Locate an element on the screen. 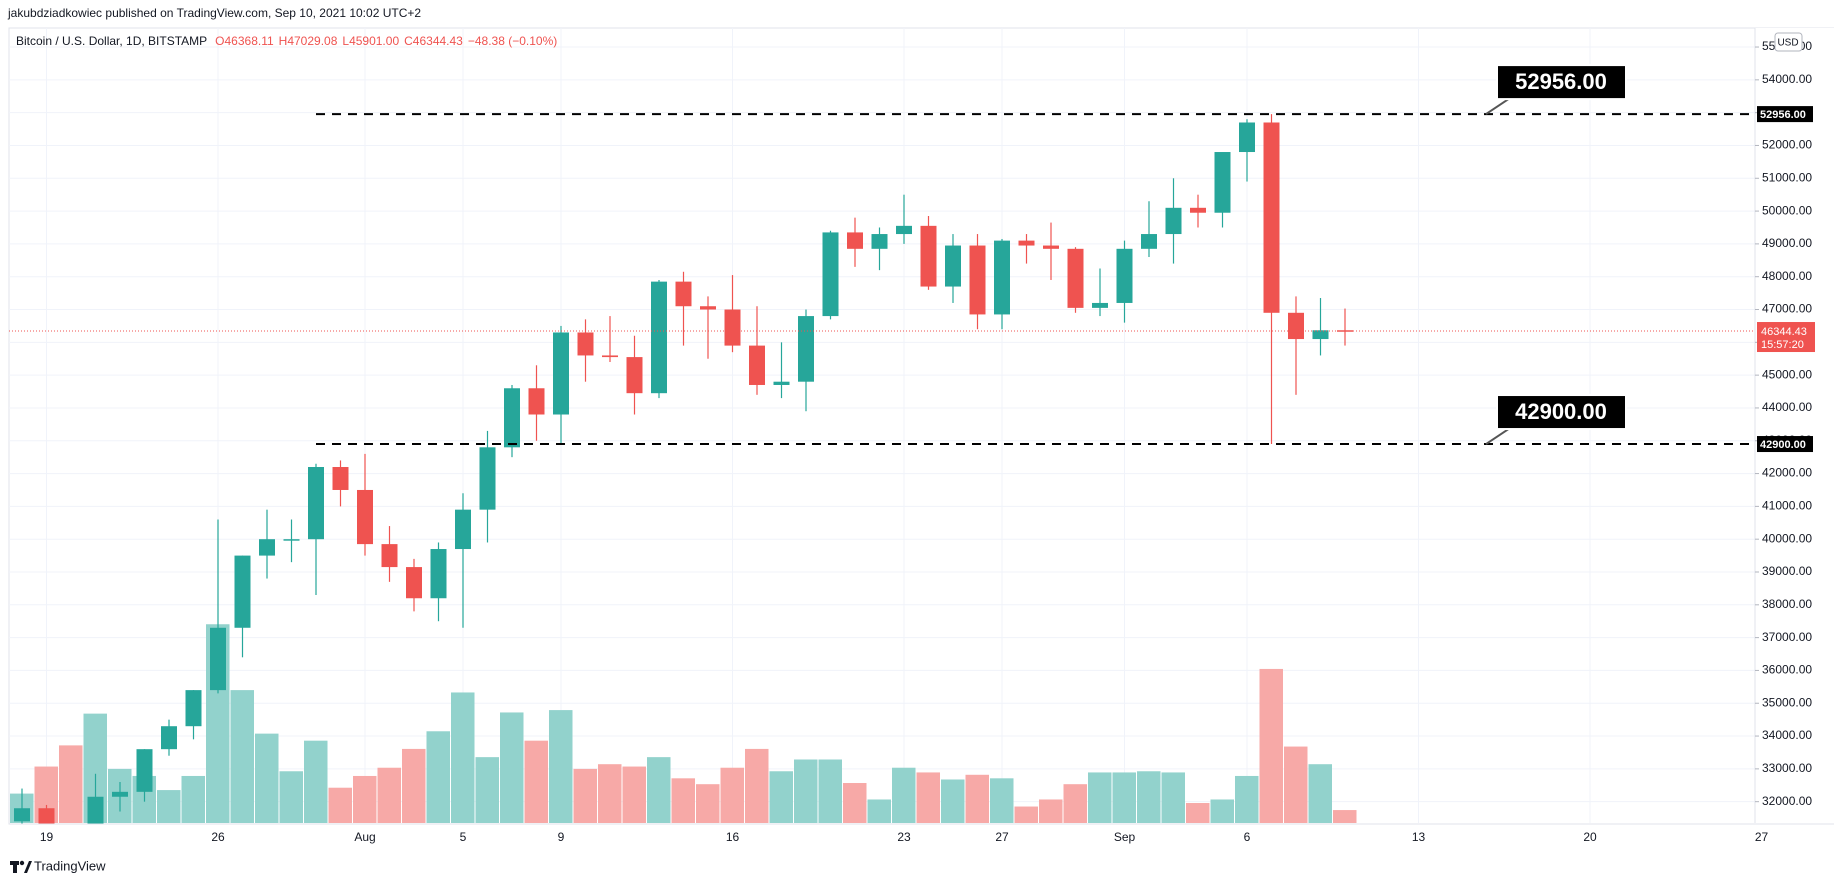  ohlc-value: L45901.00 is located at coordinates (370, 41).